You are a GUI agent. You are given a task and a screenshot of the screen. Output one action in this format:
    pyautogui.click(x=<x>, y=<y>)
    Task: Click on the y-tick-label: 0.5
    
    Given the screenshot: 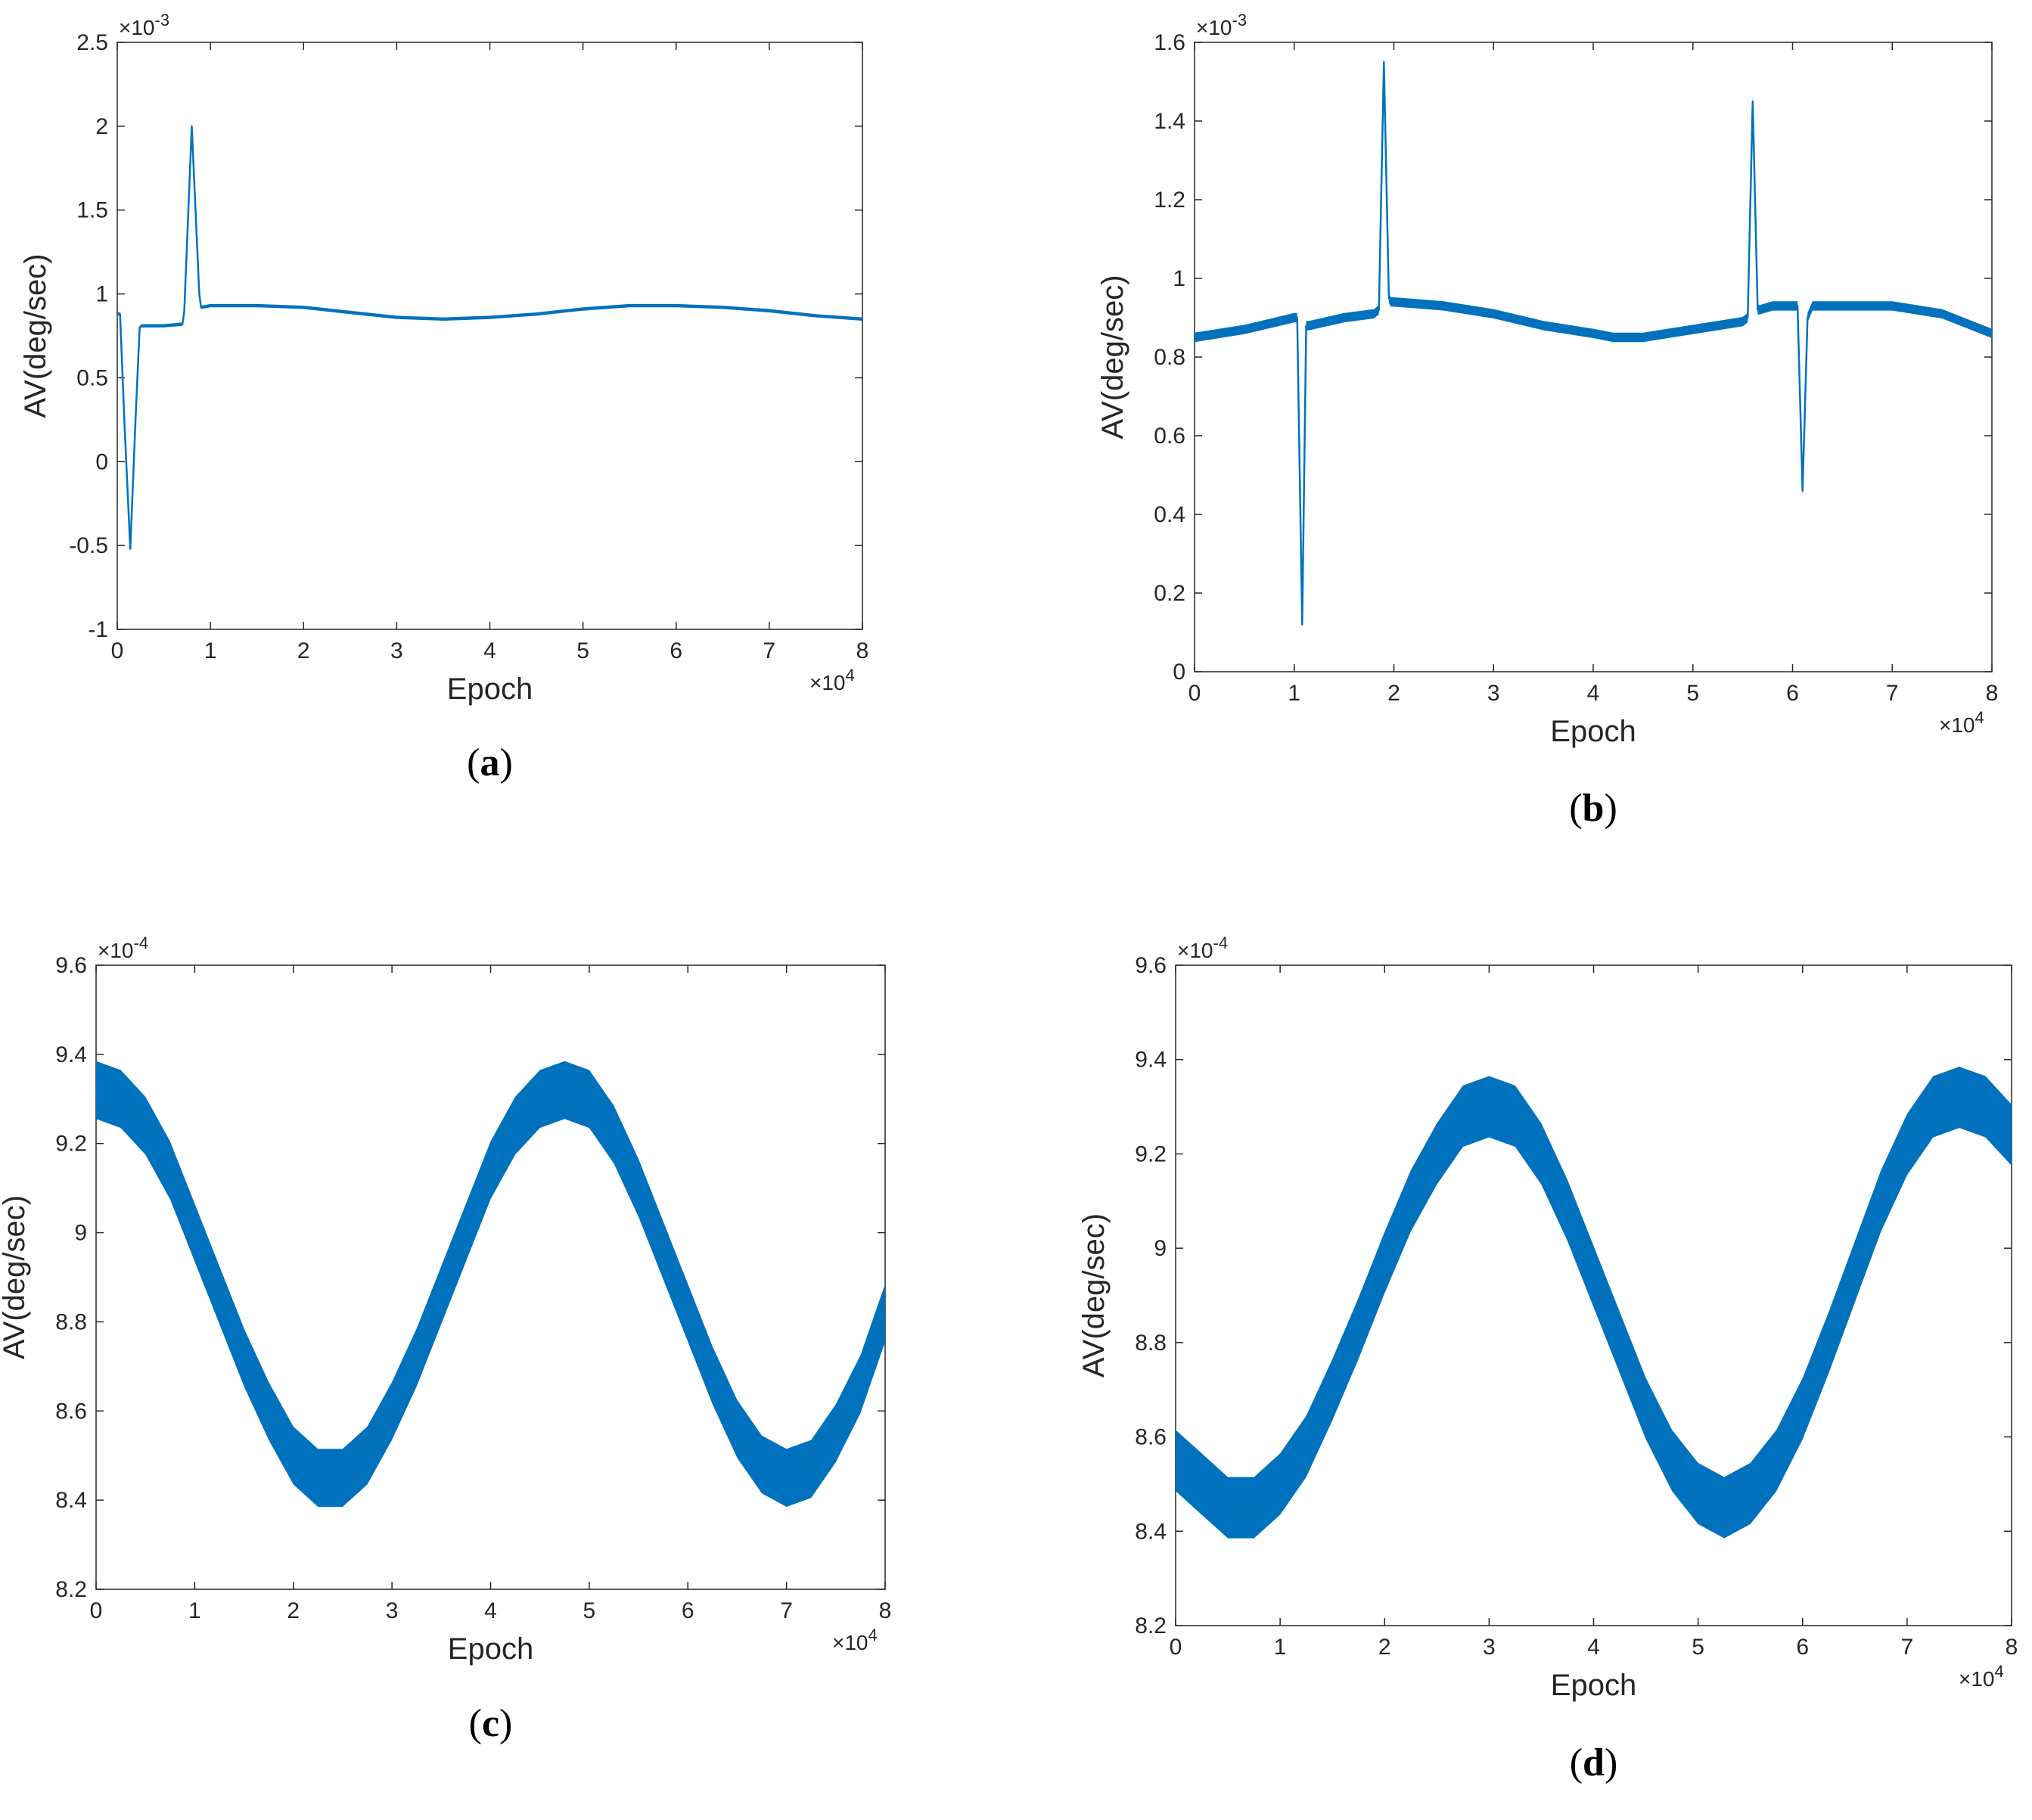 What is the action you would take?
    pyautogui.click(x=92, y=377)
    